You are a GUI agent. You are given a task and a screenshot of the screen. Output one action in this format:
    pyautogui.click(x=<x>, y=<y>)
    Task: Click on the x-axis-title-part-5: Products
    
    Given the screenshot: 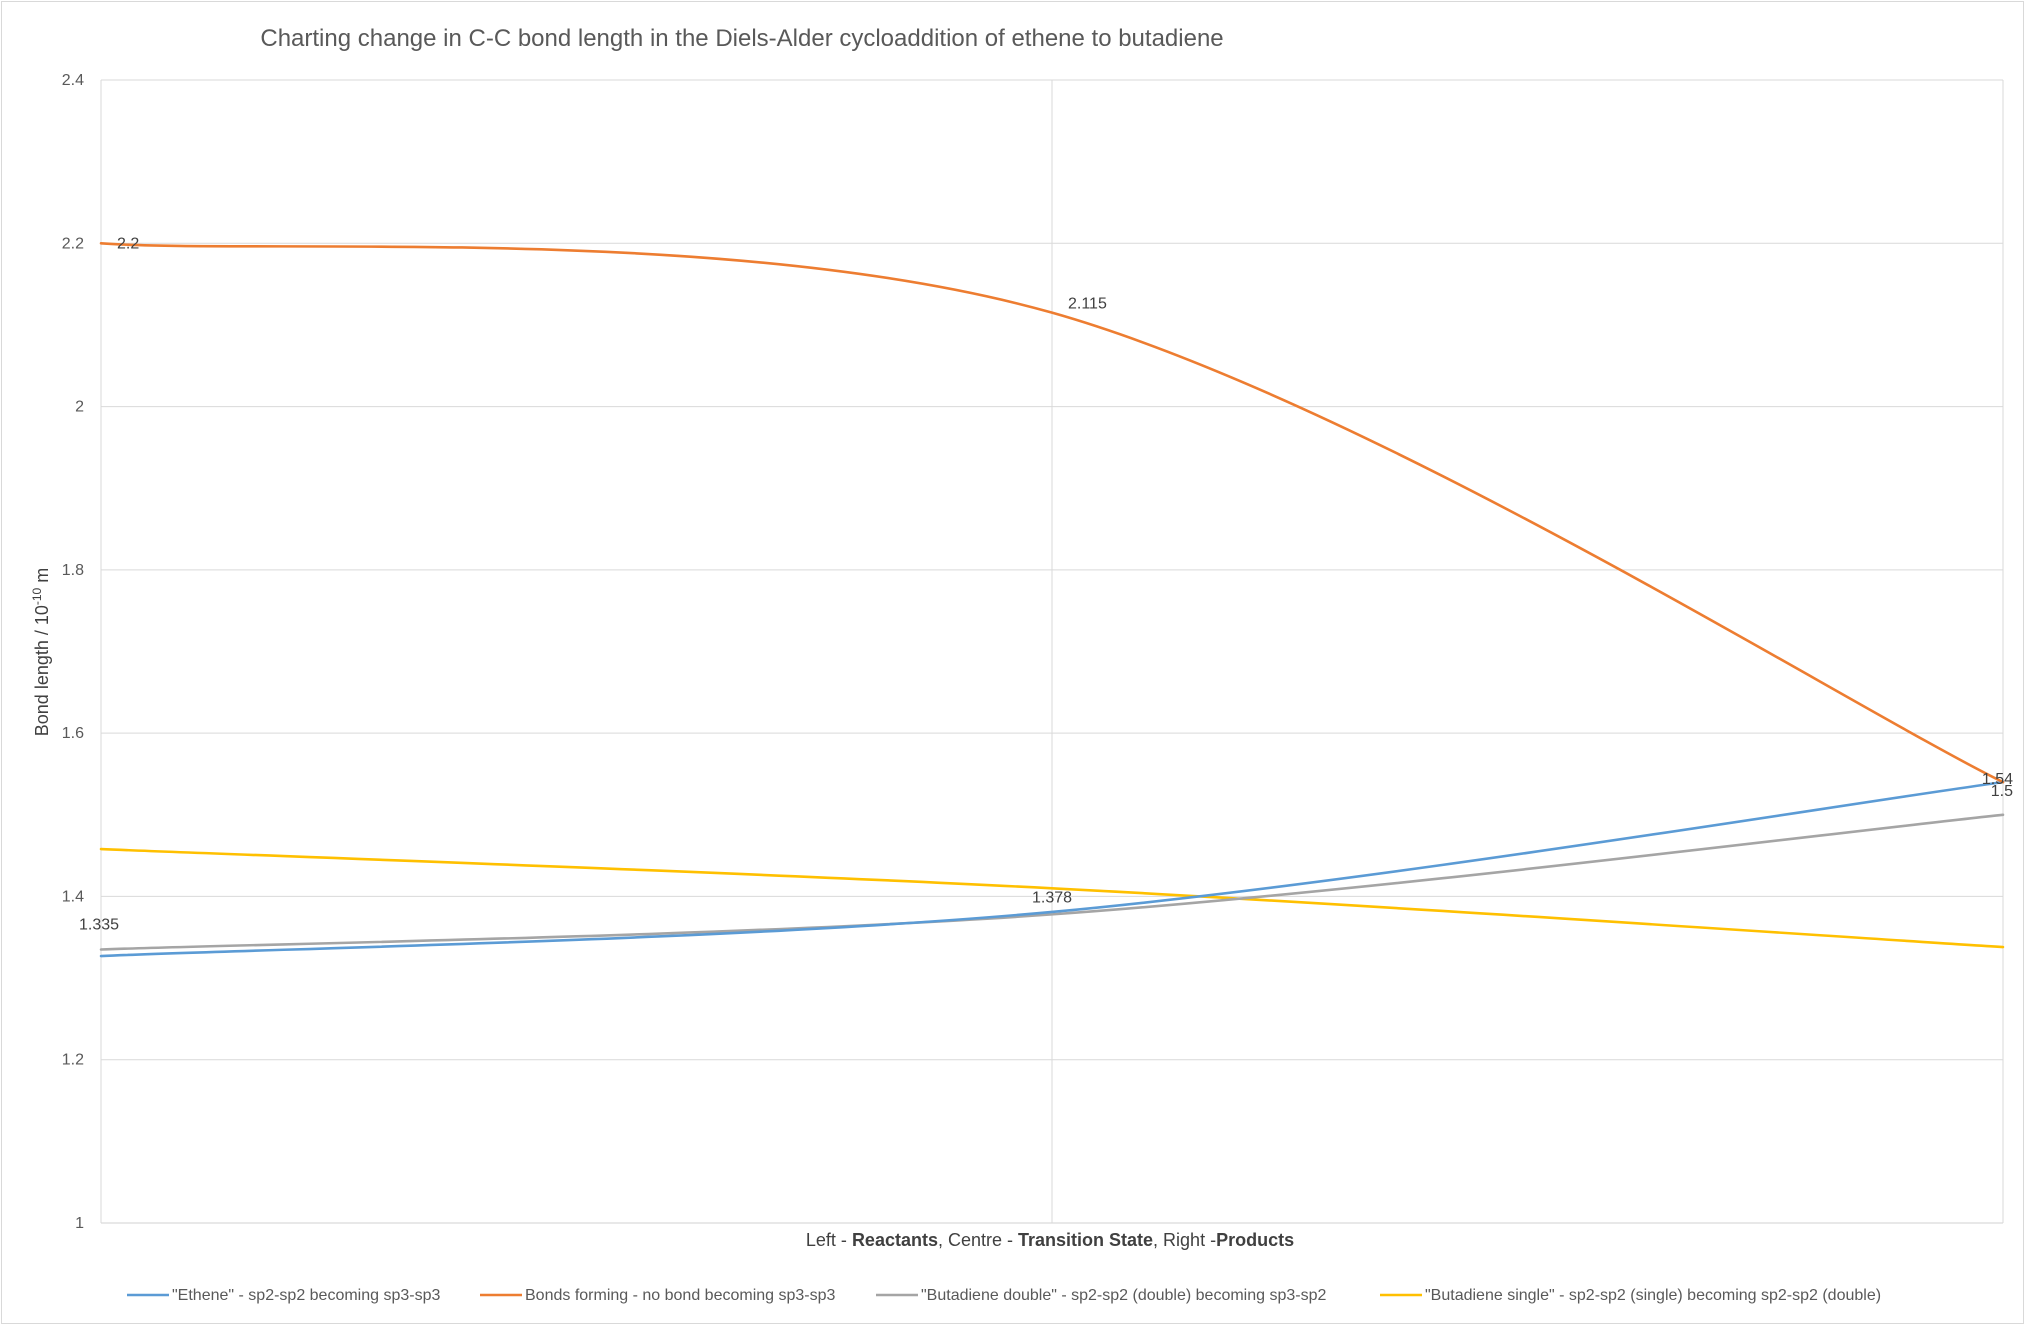 What is the action you would take?
    pyautogui.click(x=1255, y=1240)
    